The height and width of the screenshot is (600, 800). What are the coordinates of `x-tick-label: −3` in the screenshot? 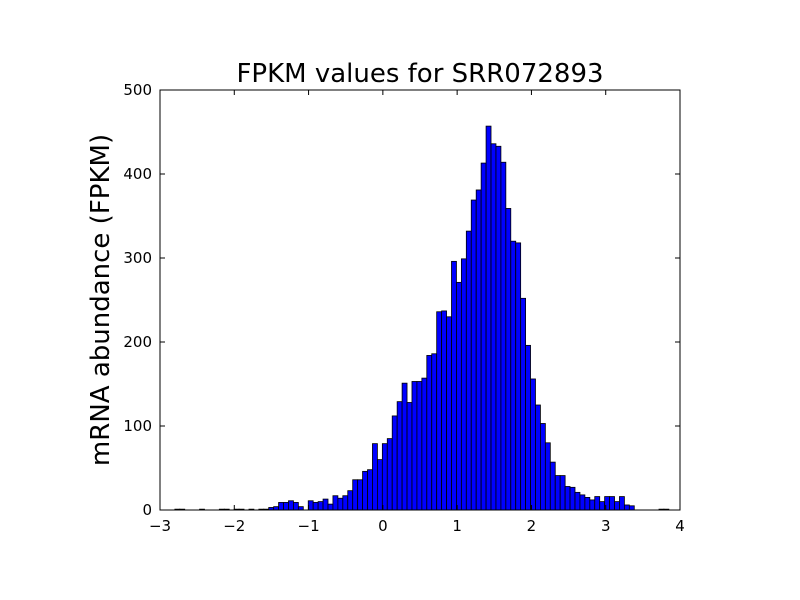 It's located at (160, 526).